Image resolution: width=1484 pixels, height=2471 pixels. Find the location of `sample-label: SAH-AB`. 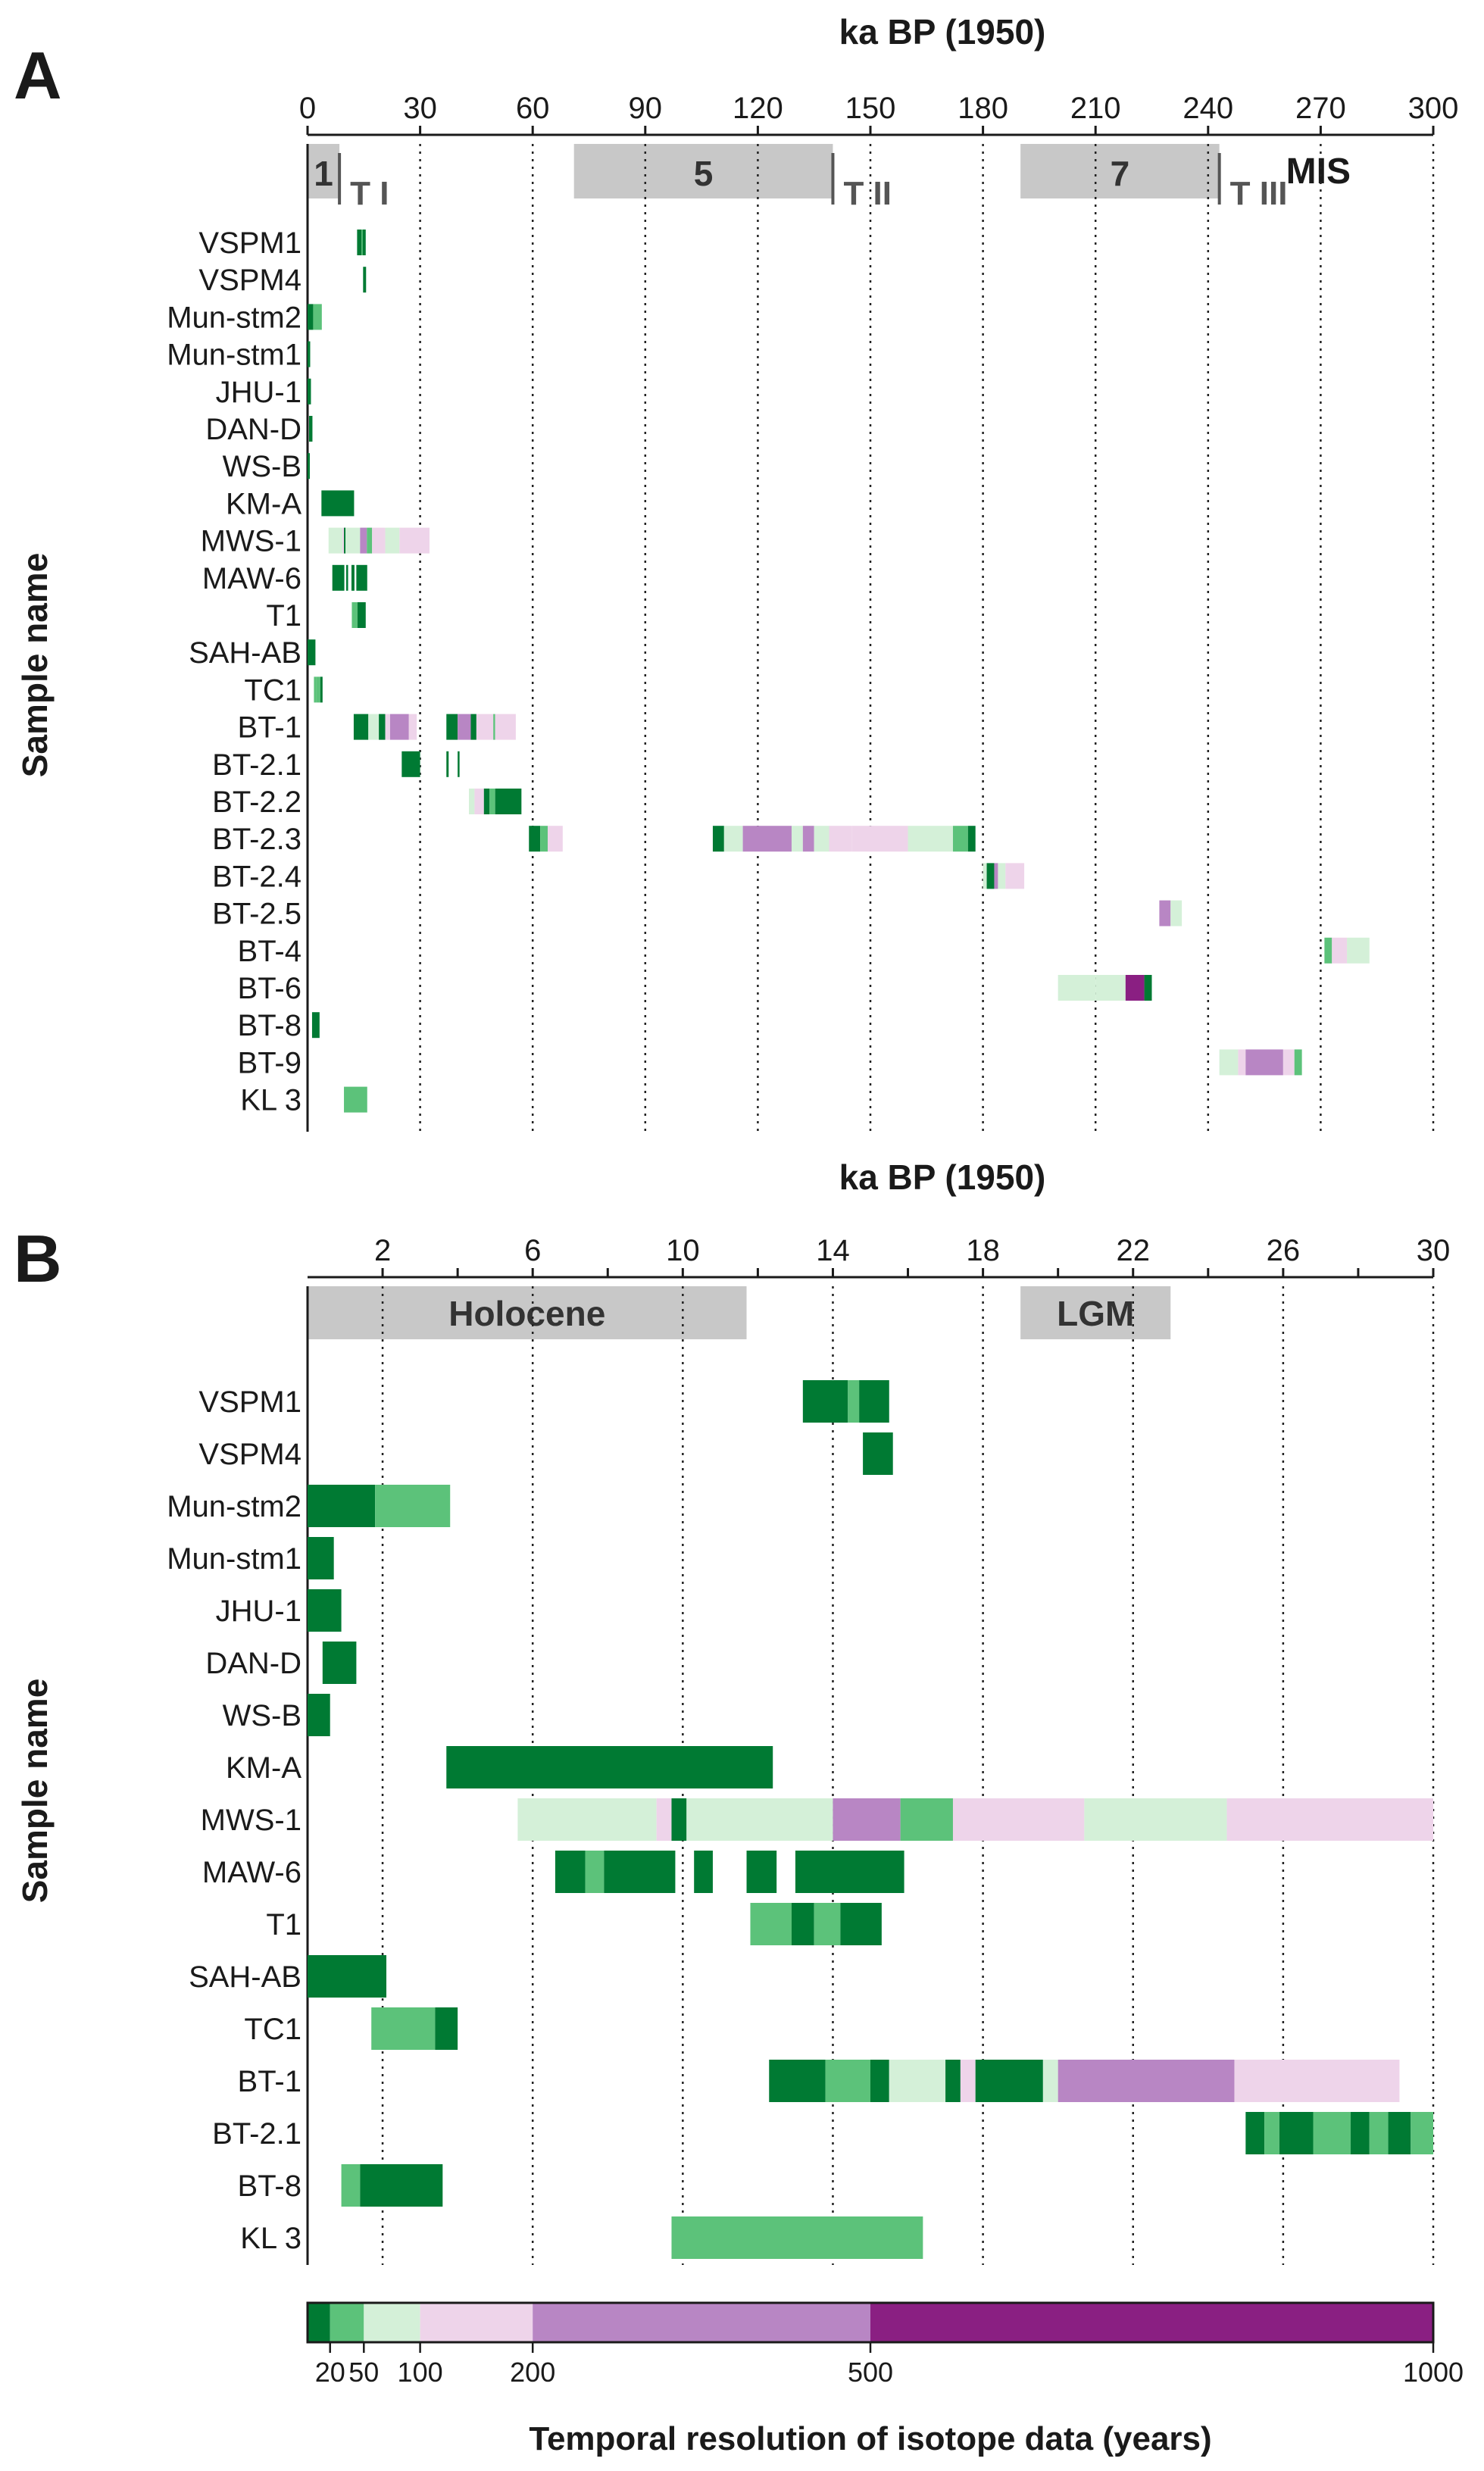

sample-label: SAH-AB is located at coordinates (245, 653).